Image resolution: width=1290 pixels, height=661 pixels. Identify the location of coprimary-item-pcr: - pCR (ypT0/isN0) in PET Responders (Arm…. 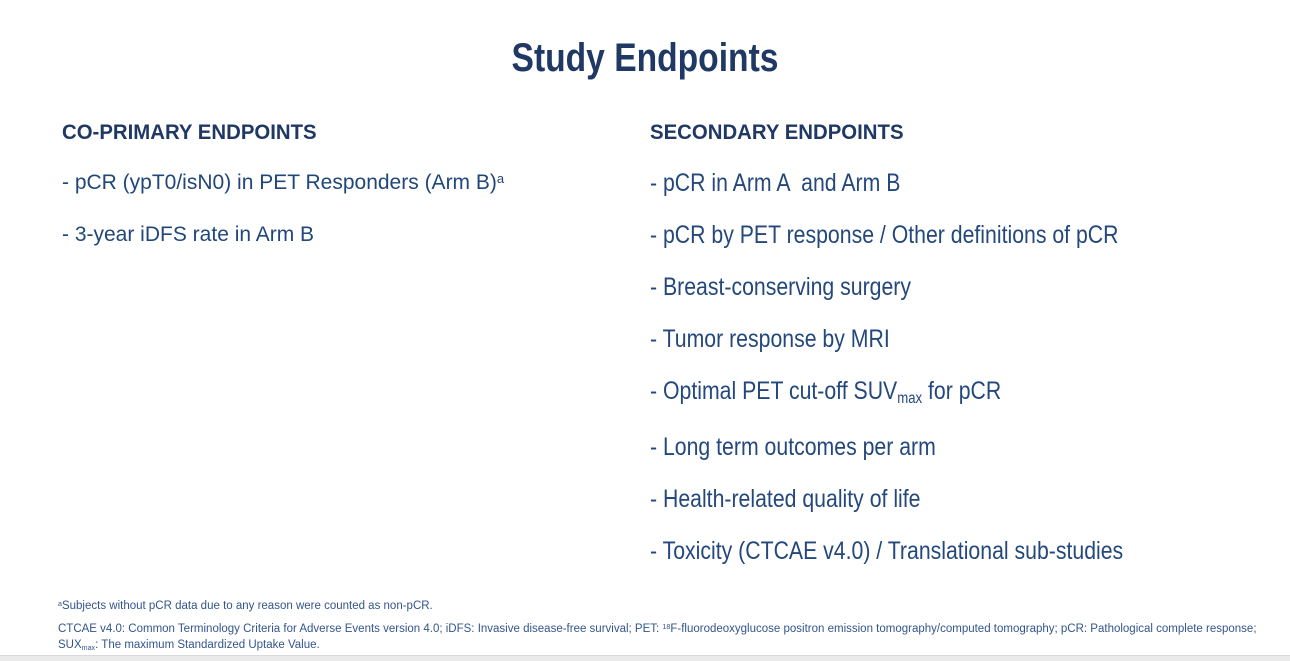
(283, 184).